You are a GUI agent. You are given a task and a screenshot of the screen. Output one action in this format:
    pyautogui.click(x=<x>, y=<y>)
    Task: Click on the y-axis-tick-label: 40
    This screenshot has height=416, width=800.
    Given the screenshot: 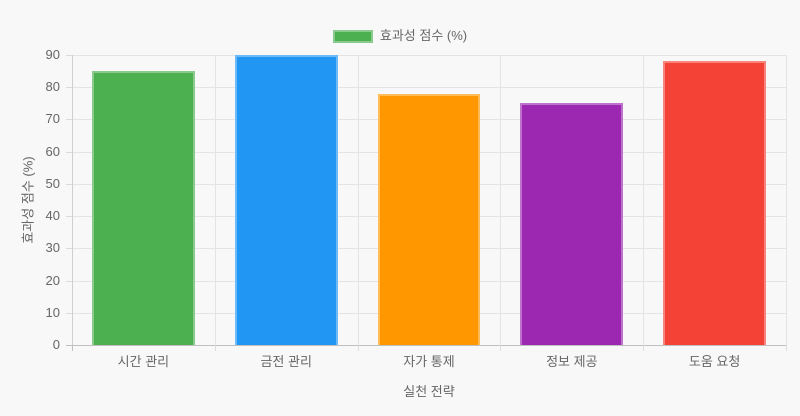 What is the action you would take?
    pyautogui.click(x=52, y=216)
    